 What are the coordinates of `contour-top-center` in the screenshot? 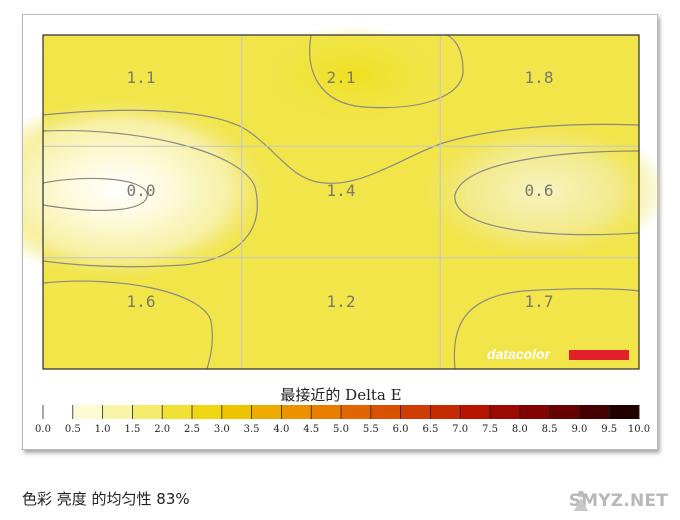 It's located at (386, 71).